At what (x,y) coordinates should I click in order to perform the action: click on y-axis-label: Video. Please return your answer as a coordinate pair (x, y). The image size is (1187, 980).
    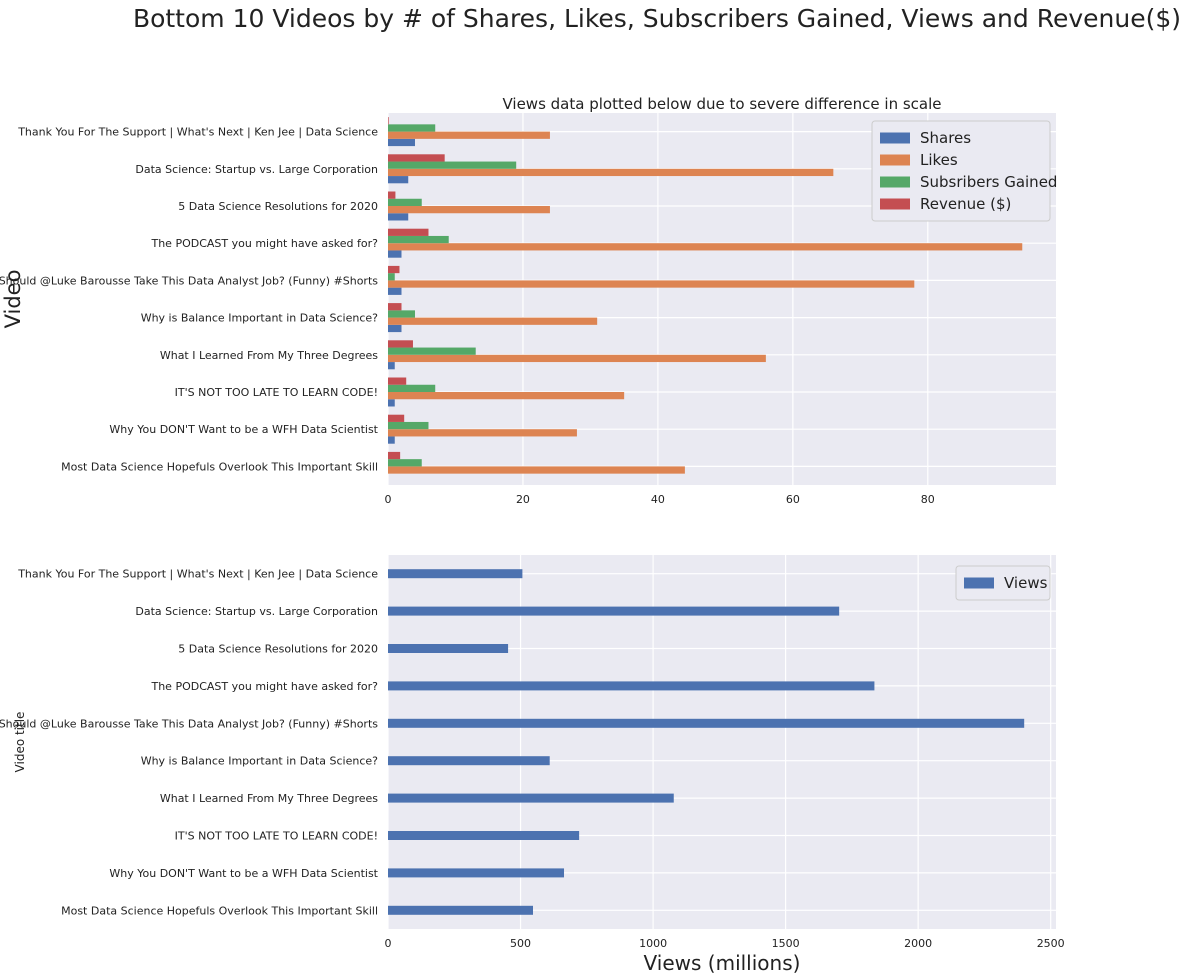
    Looking at the image, I should click on (13, 299).